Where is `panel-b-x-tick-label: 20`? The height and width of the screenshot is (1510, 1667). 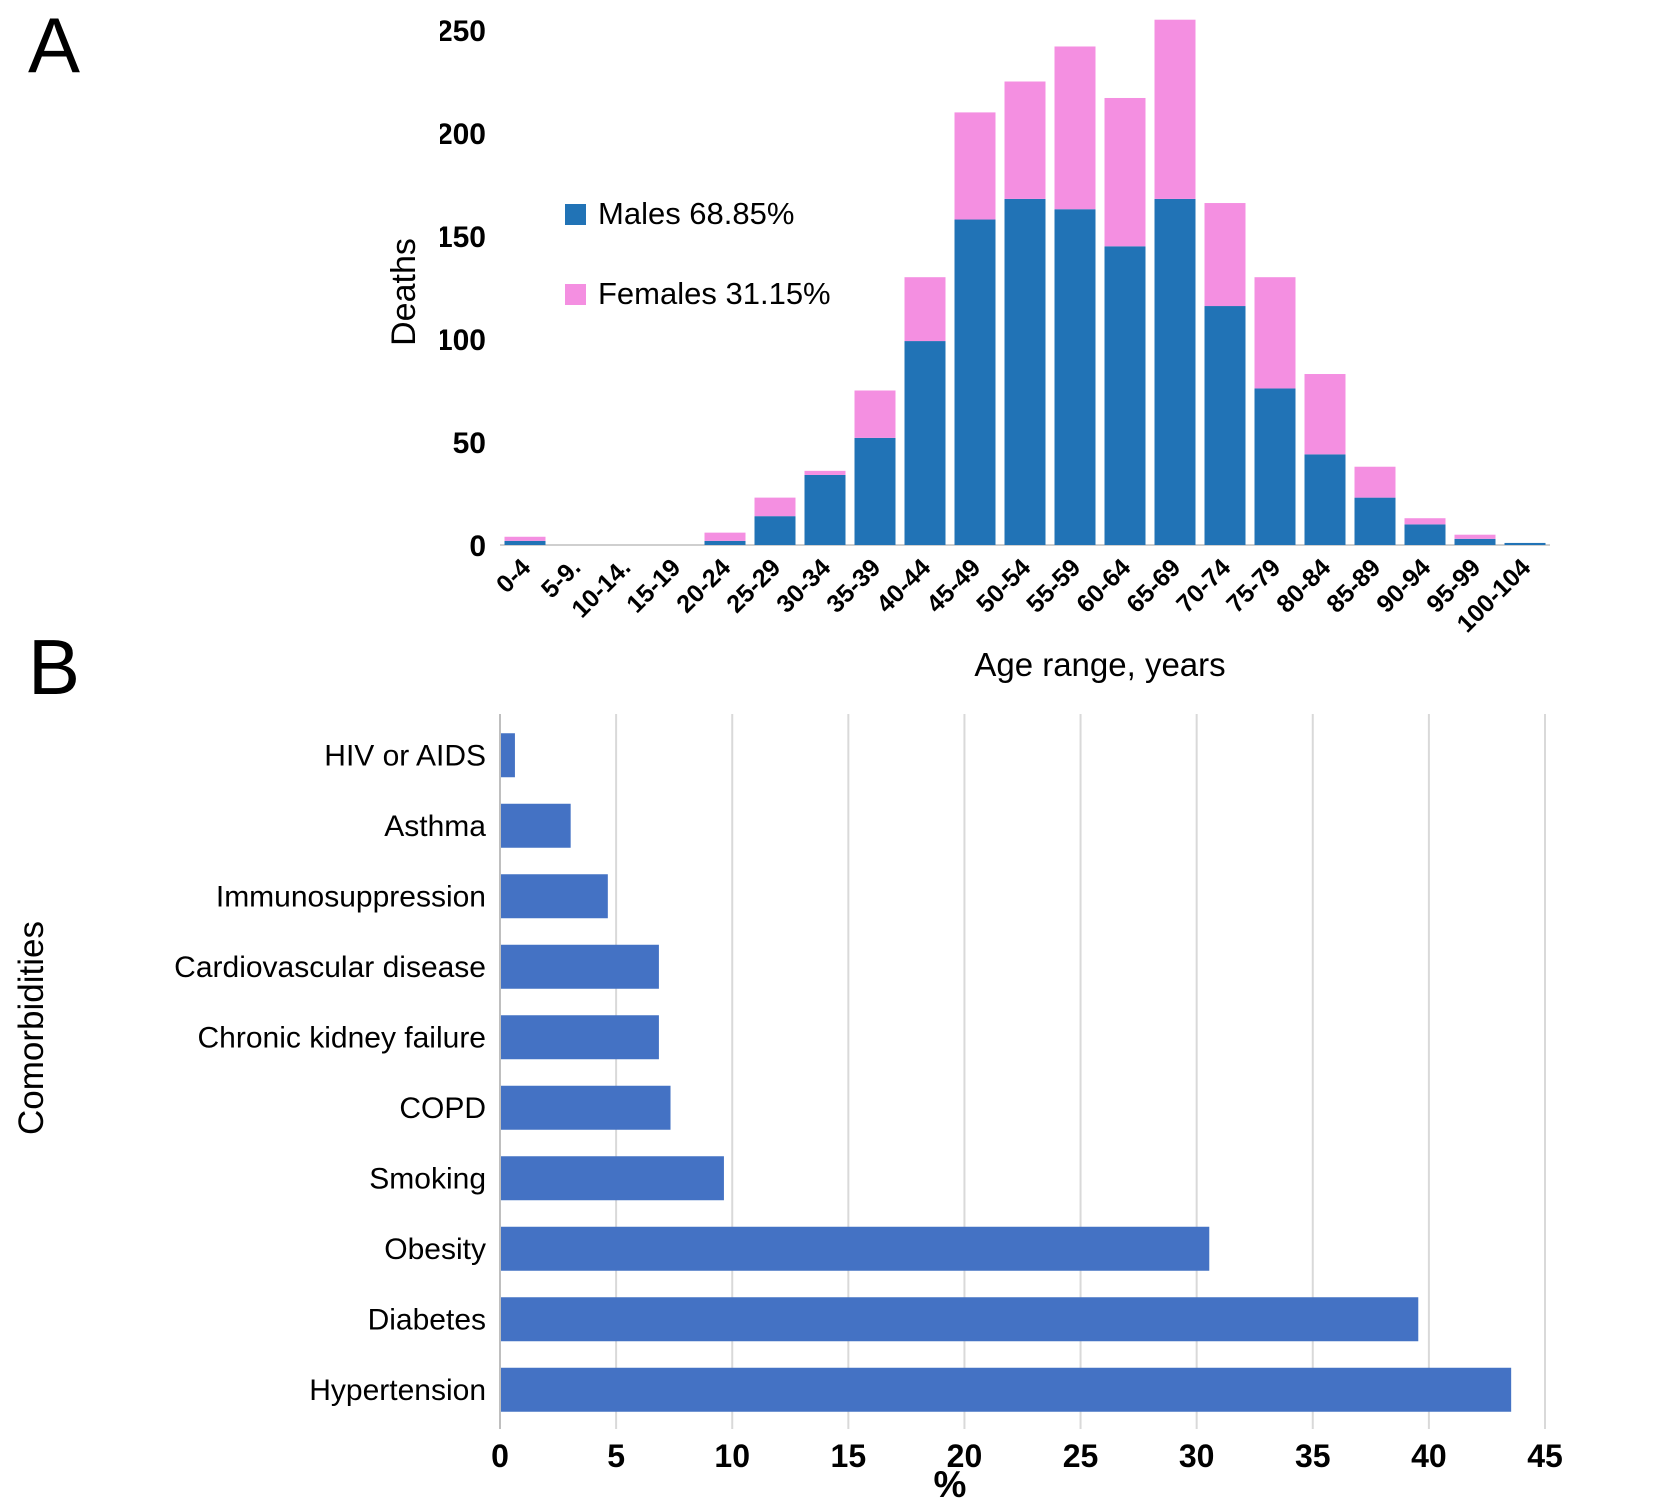 panel-b-x-tick-label: 20 is located at coordinates (965, 1456).